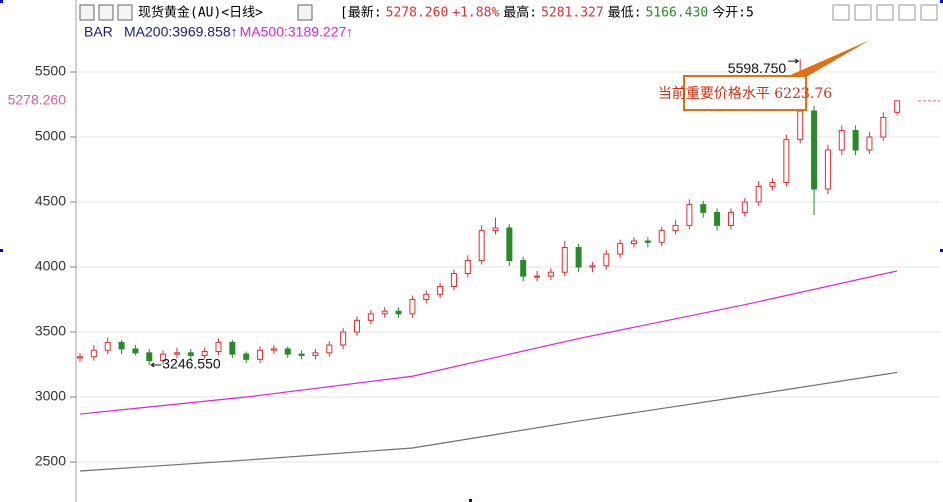 The width and height of the screenshot is (943, 502). I want to click on annotation-label: 5598.750, so click(757, 68).